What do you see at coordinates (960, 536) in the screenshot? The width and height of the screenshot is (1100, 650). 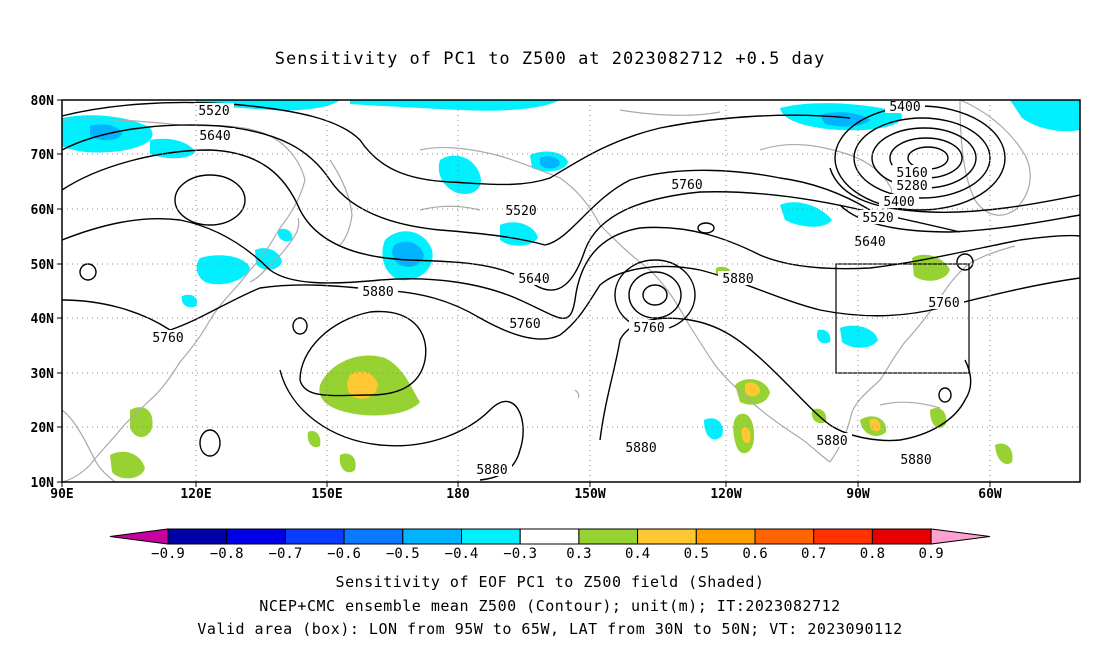 I see `colorbar-high-end` at bounding box center [960, 536].